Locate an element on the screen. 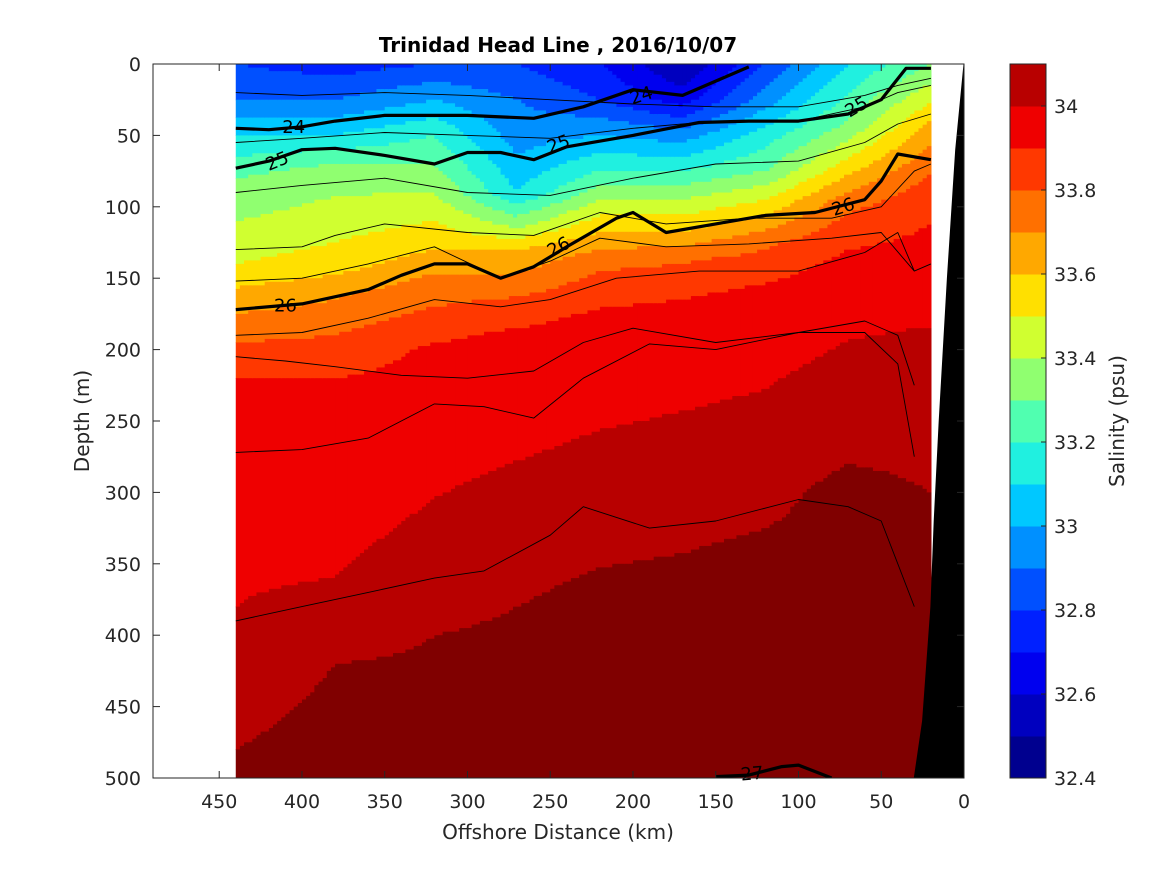  bathymetry-seafloor is located at coordinates (938, 421).